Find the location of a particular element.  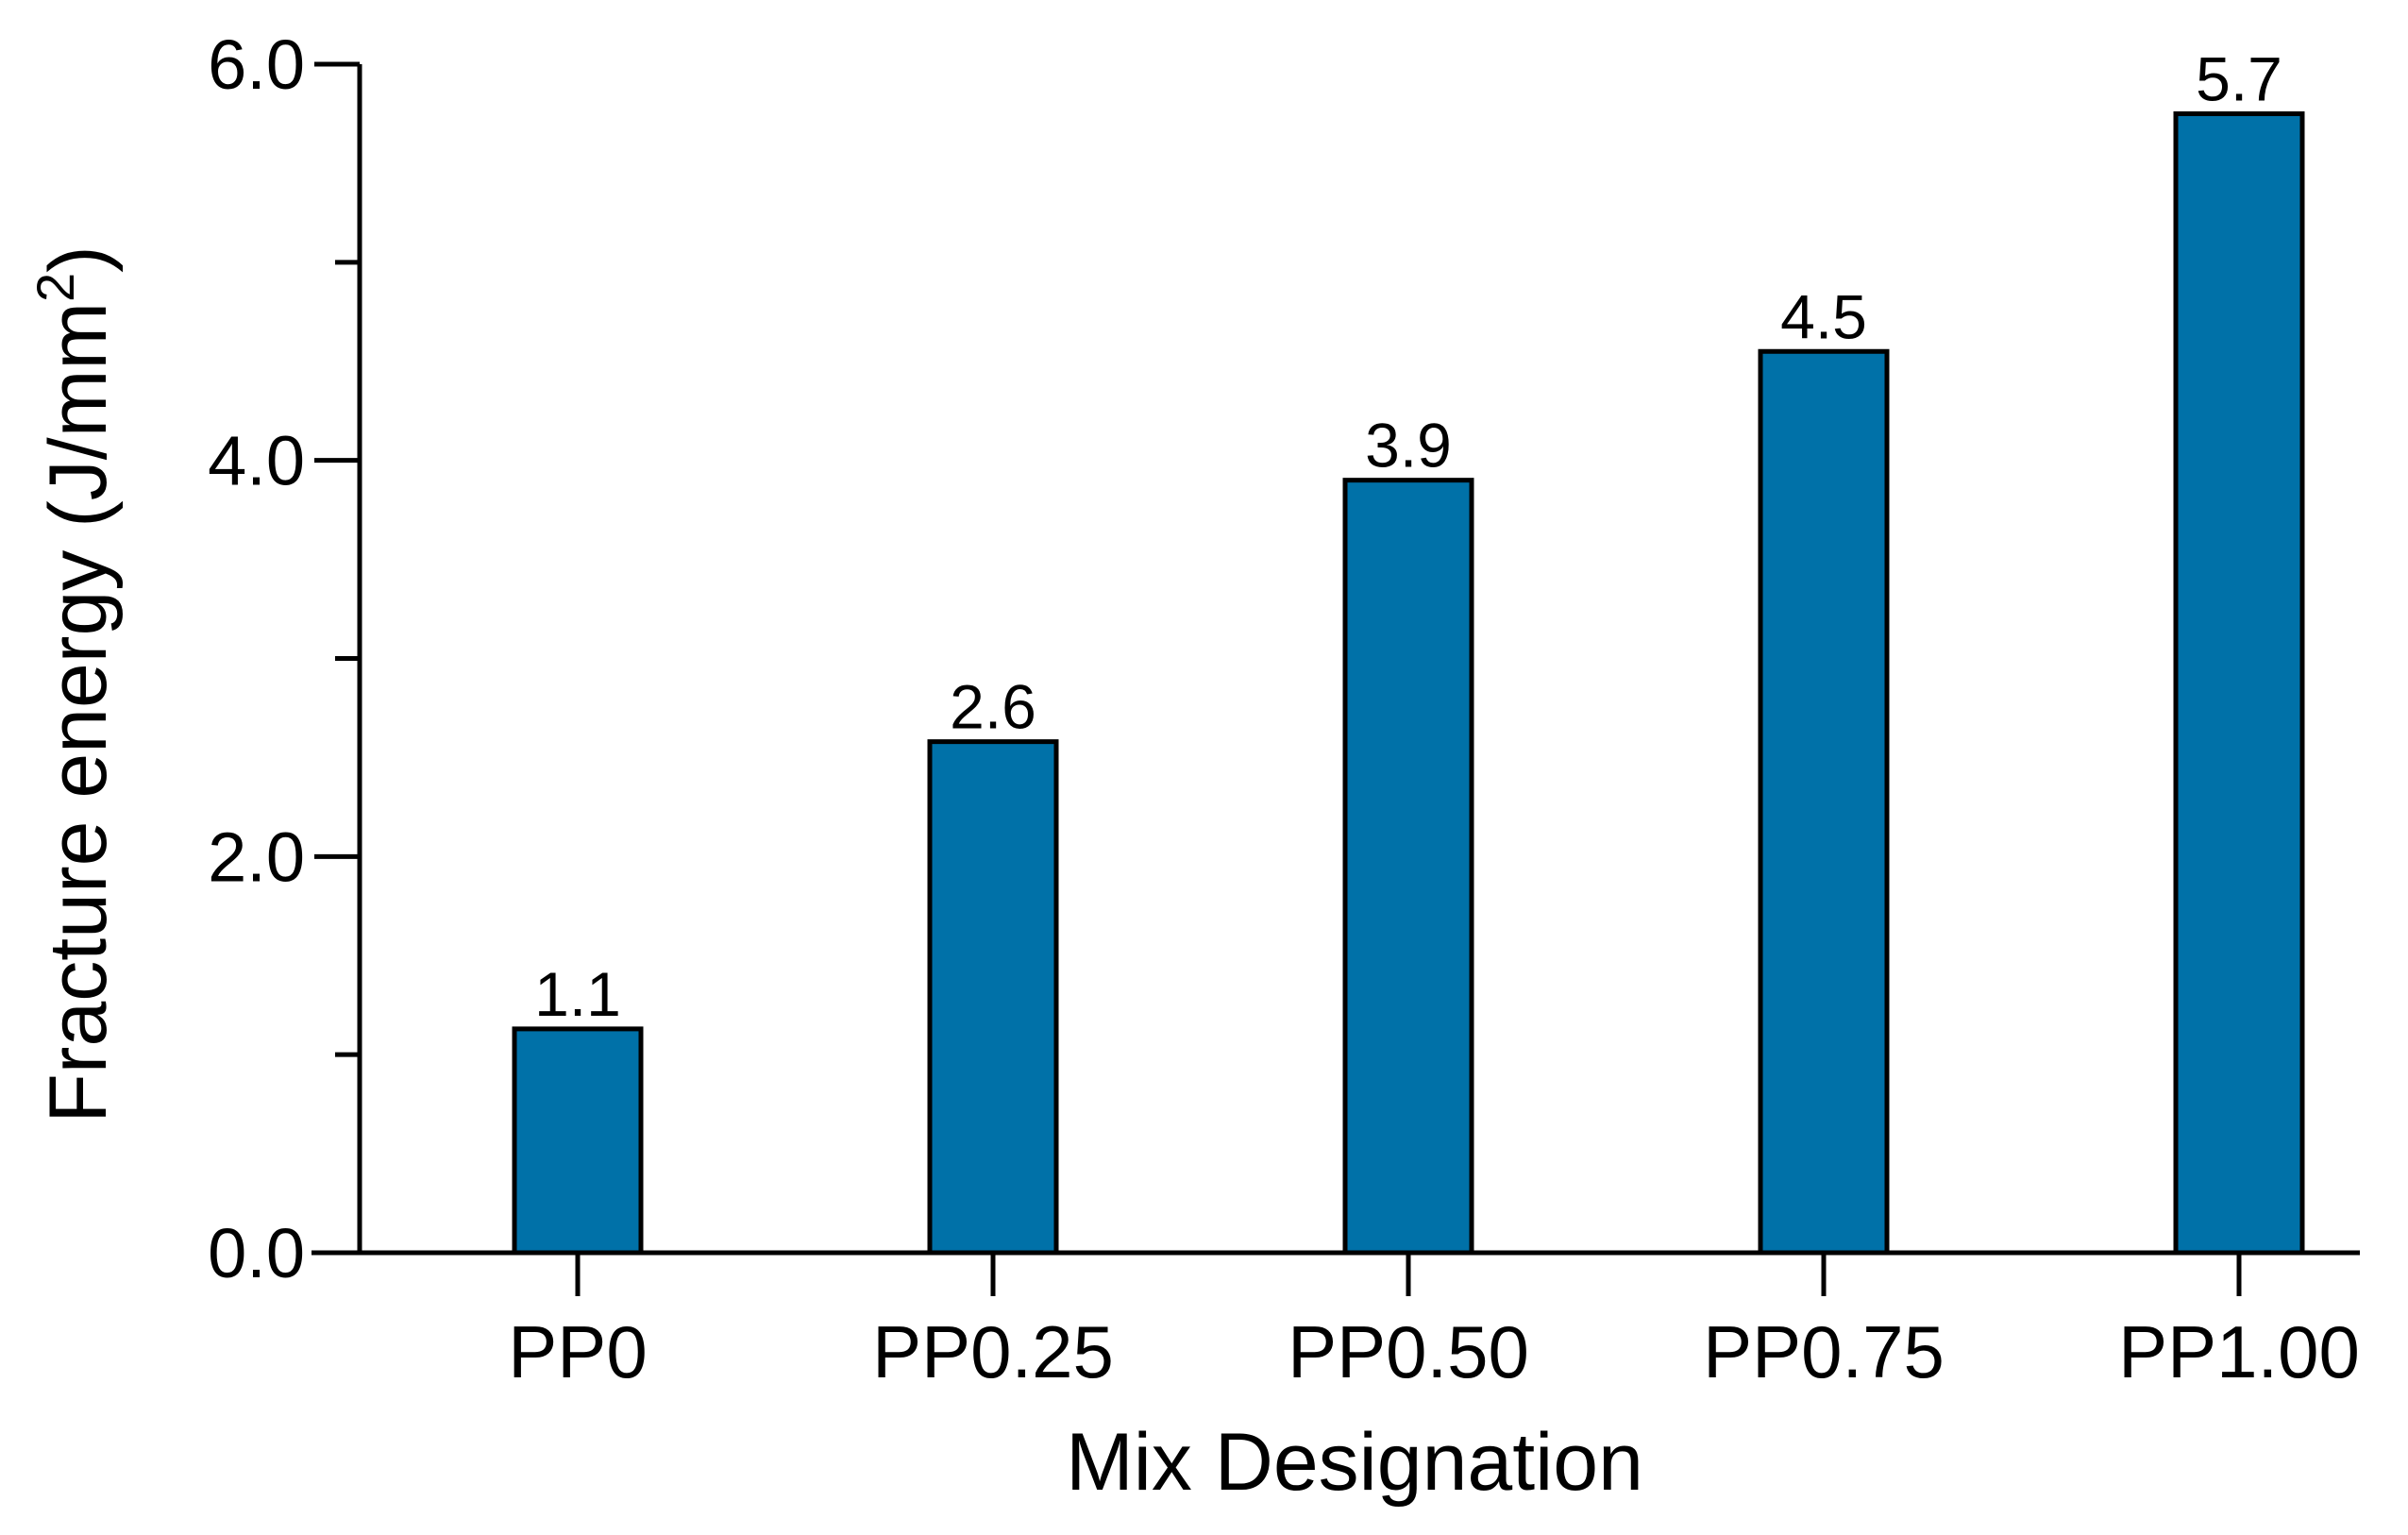

y-tick-label: 0.0 is located at coordinates (256, 1253).